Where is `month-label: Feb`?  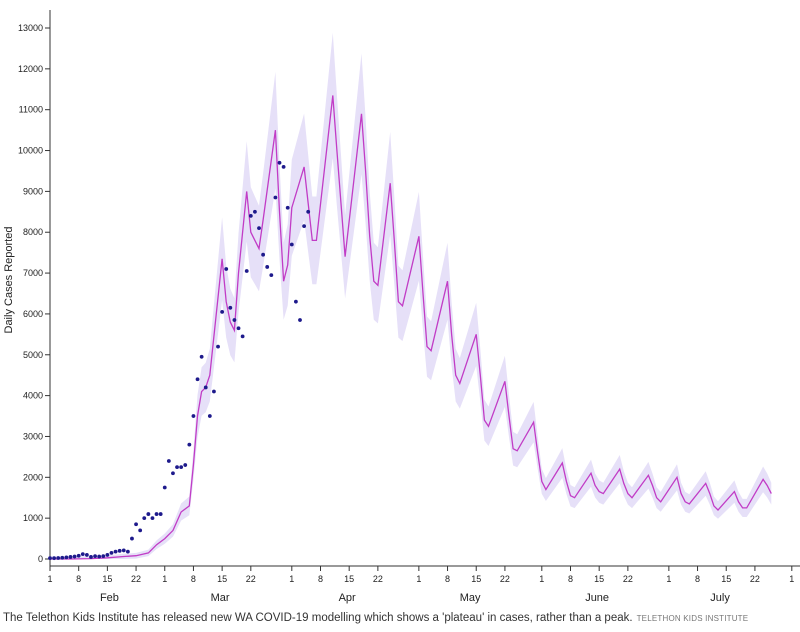
month-label: Feb is located at coordinates (109, 598).